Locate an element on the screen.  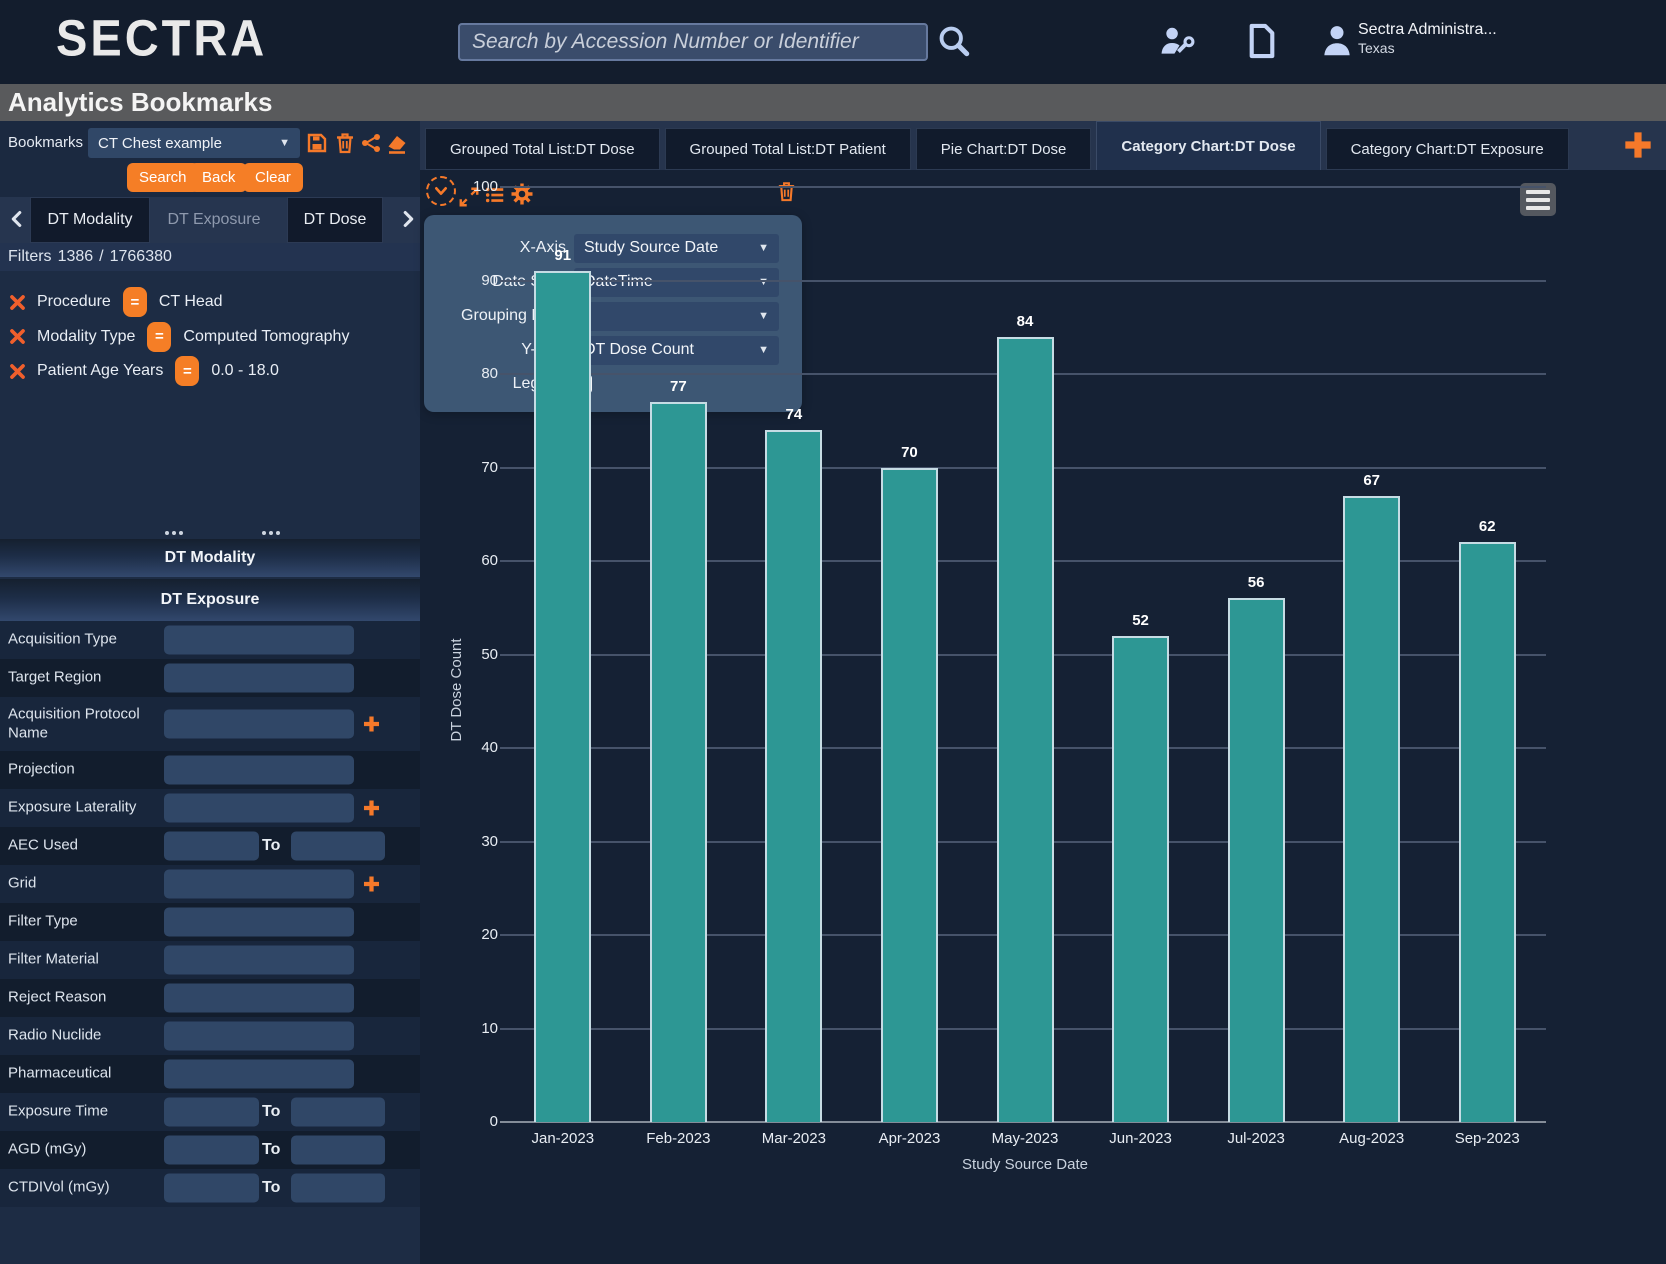
bookmarks-label: Bookmarks is located at coordinates (46, 142).